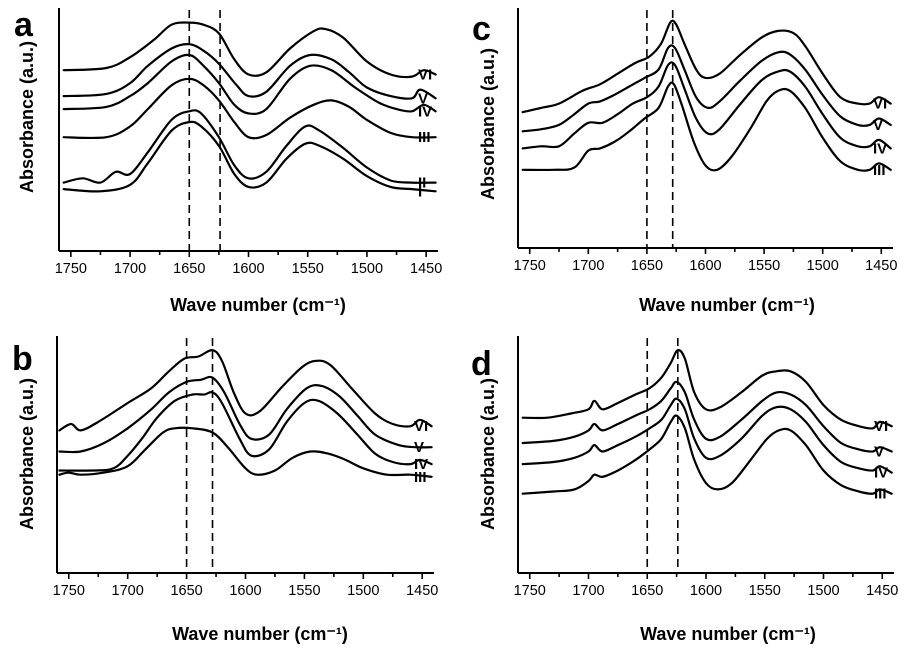 Image resolution: width=919 pixels, height=648 pixels. I want to click on series-label-II: II, so click(422, 183).